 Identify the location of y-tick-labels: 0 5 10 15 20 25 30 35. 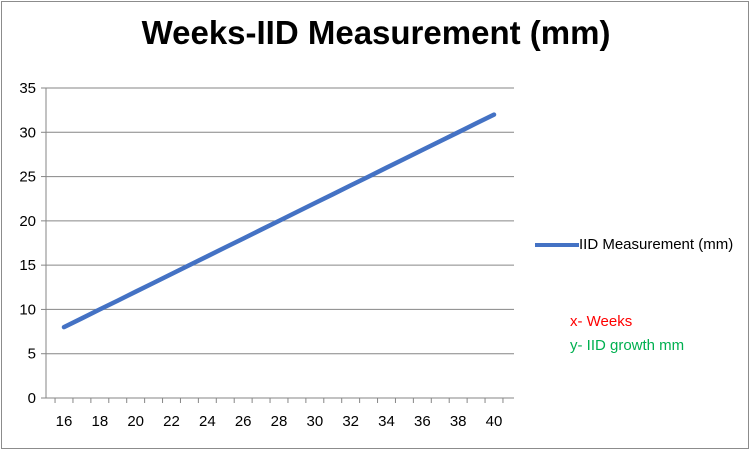
(27, 243).